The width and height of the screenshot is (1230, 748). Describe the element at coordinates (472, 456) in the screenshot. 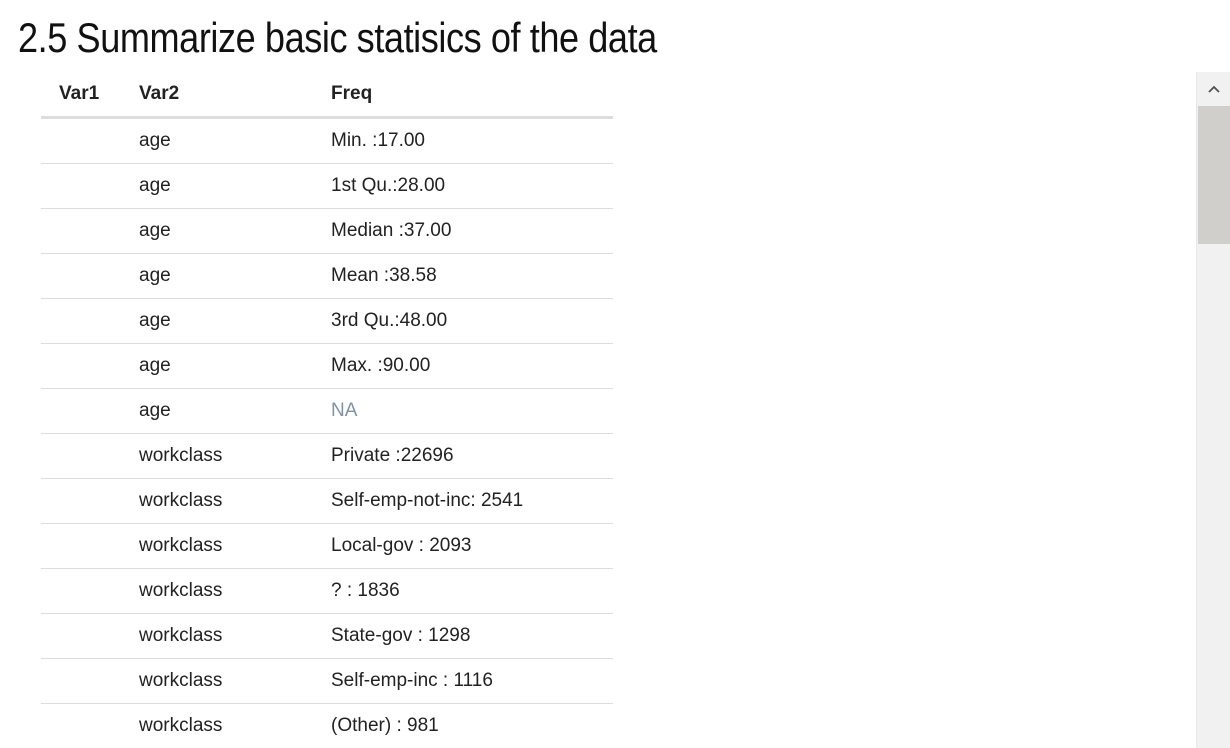

I see `cell-freq: Private :22696` at that location.